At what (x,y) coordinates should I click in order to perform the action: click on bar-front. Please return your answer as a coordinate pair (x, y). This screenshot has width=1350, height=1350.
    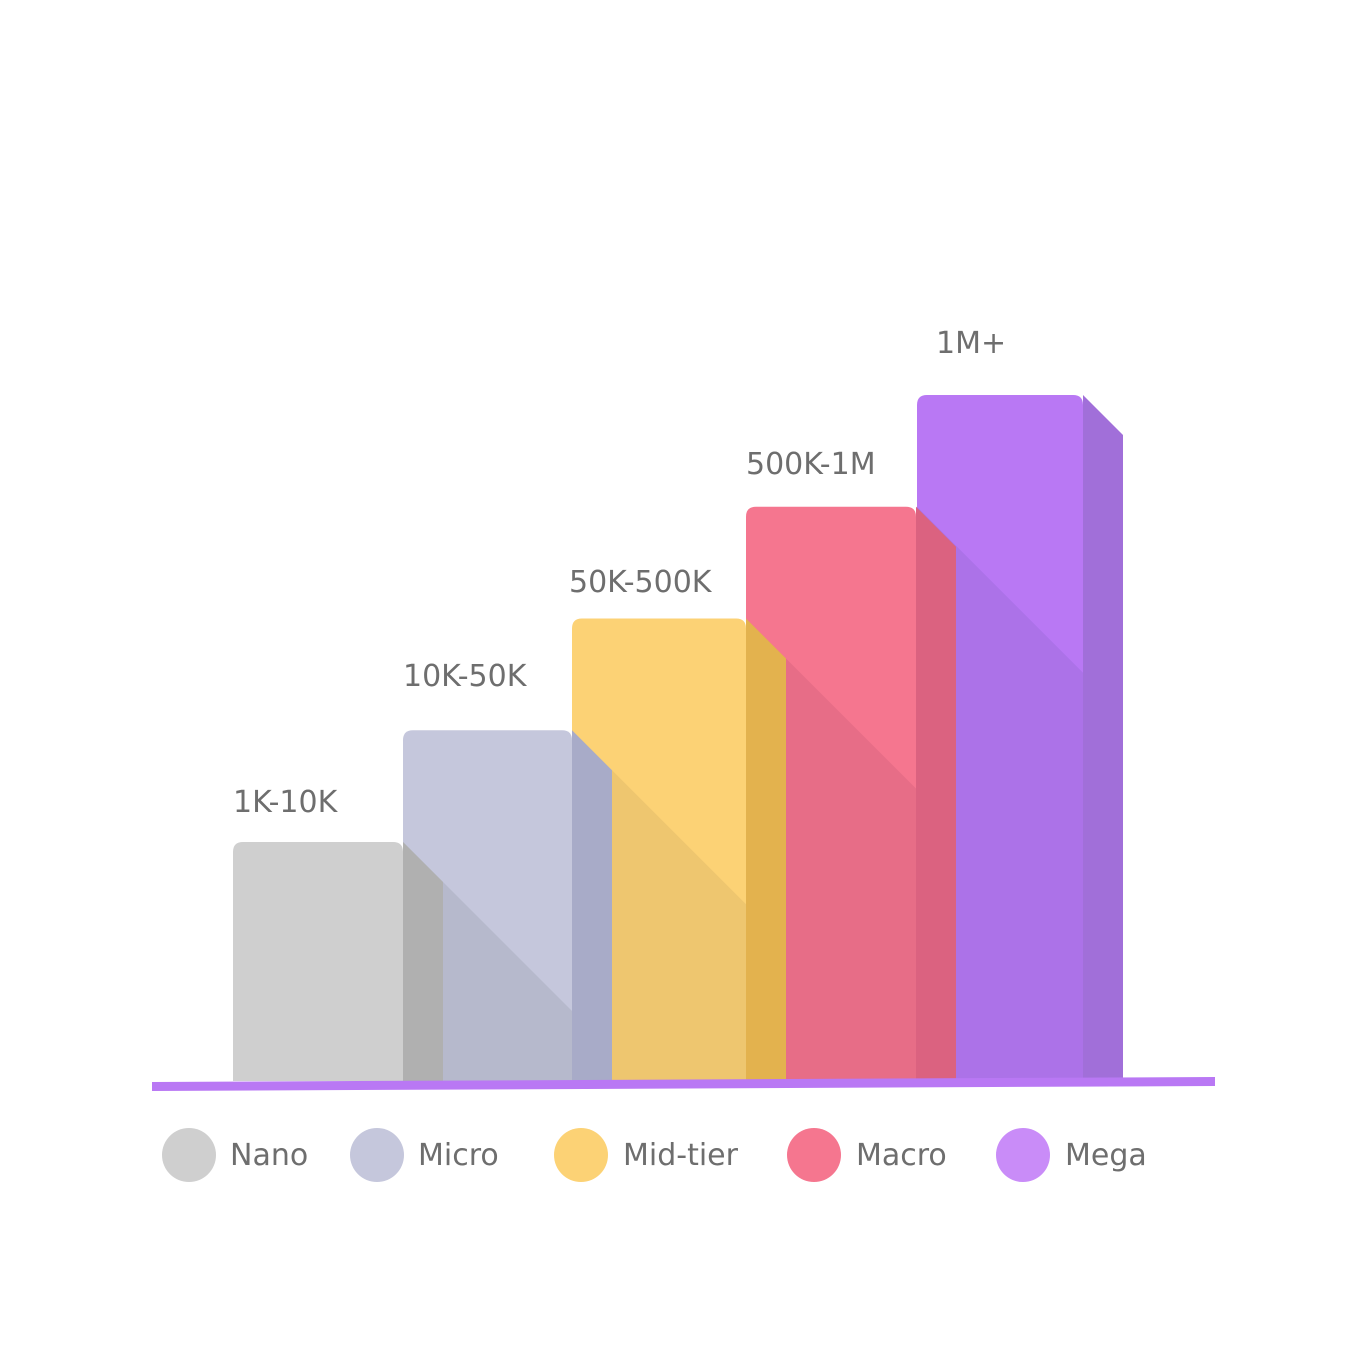
    Looking at the image, I should click on (318, 961).